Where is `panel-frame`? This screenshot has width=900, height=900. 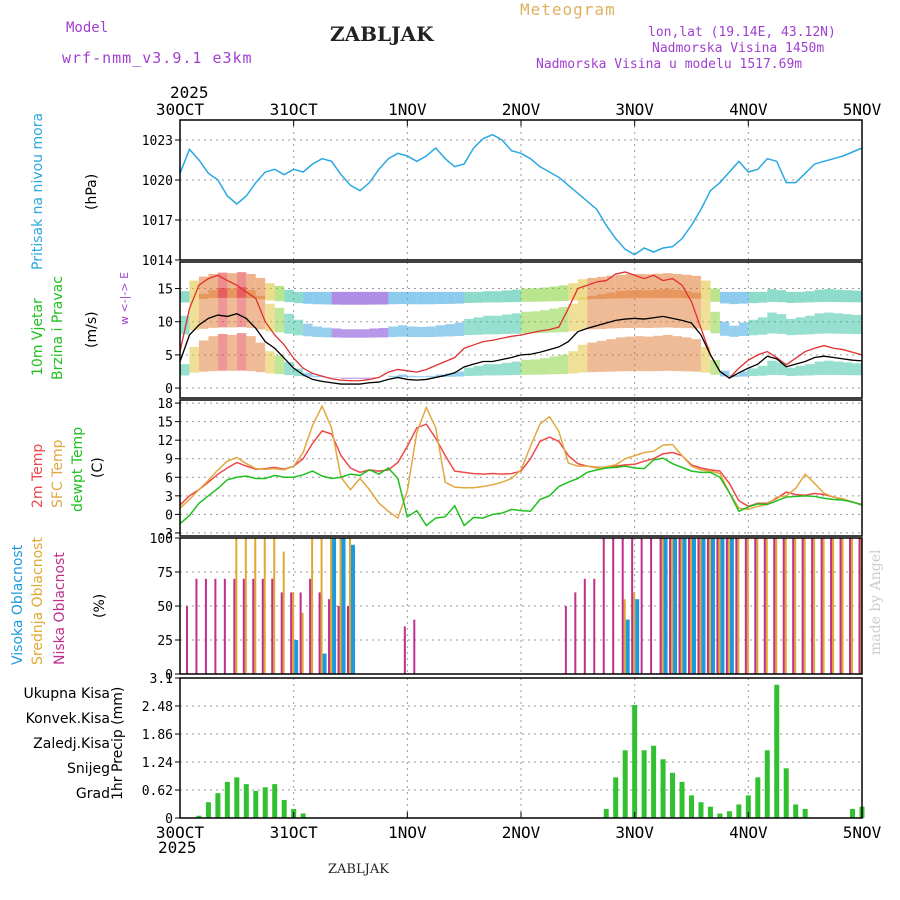
panel-frame is located at coordinates (521, 606).